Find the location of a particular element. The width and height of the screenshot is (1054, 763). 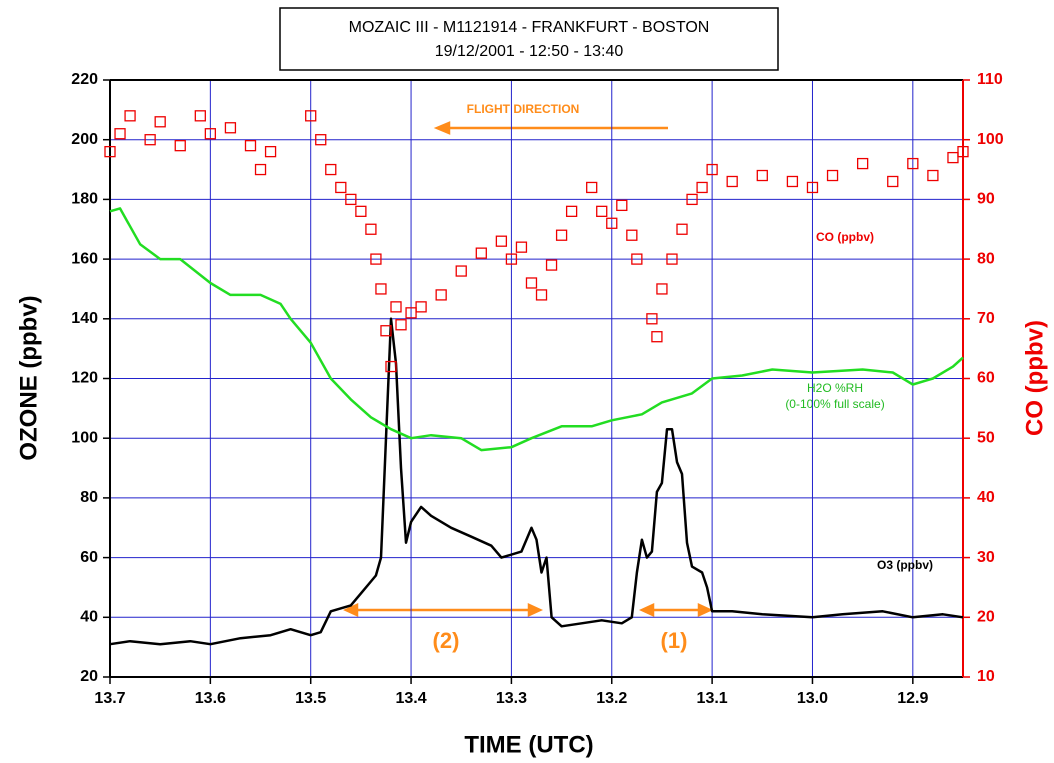

annotation: FLIGHT DIRECTION is located at coordinates (523, 109).